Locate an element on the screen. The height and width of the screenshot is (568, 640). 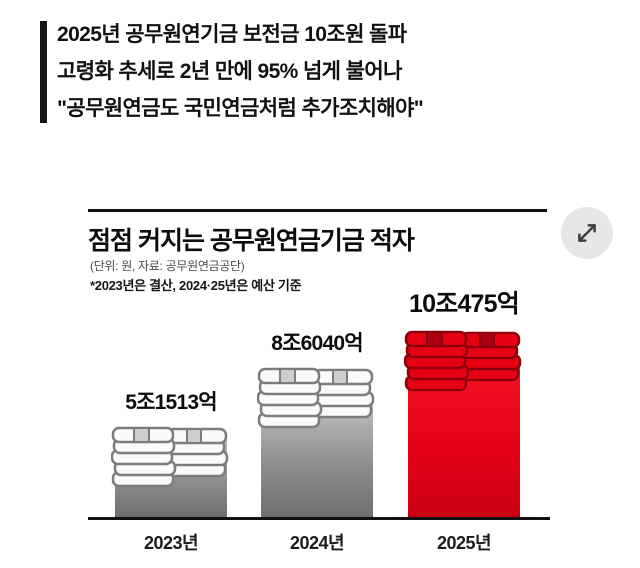
chart-unit-source: (단위: 원, 자료: 공무원연금공단) is located at coordinates (167, 266).